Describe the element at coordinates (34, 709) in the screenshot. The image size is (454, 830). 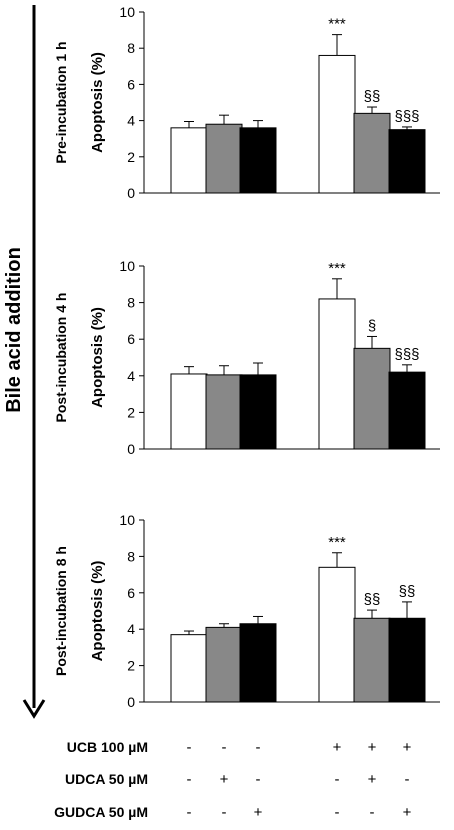
I see `time-arrow-head` at that location.